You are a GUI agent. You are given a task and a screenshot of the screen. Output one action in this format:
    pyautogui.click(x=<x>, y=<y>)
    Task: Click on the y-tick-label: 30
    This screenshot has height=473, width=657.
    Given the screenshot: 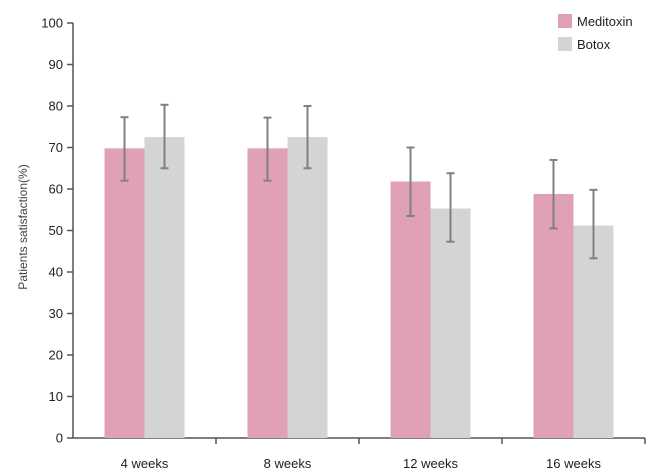 What is the action you would take?
    pyautogui.click(x=56, y=313)
    